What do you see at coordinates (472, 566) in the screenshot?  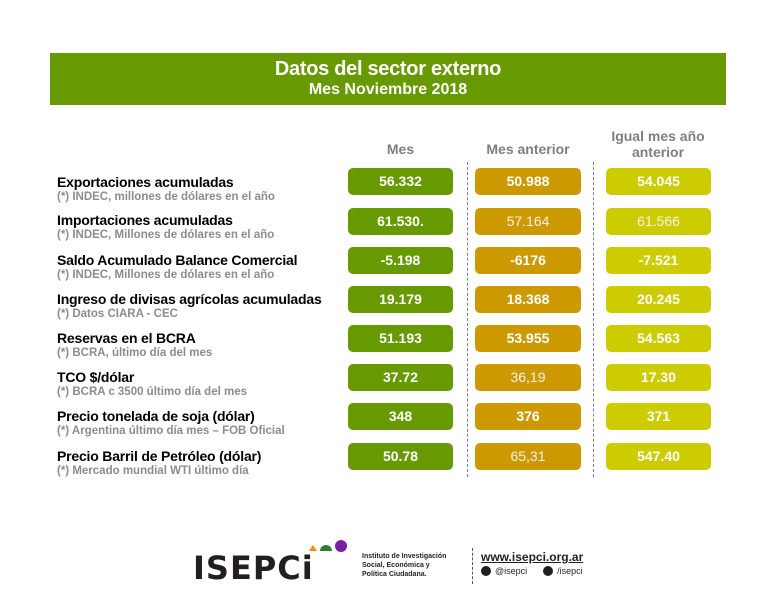 I see `footer-divider` at bounding box center [472, 566].